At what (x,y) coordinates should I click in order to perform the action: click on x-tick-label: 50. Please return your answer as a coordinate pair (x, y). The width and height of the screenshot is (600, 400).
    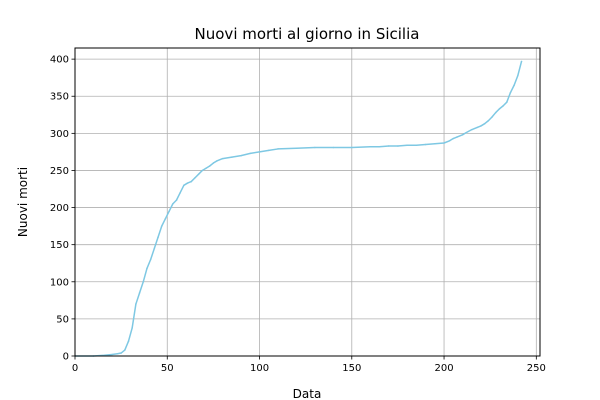
    Looking at the image, I should click on (167, 368).